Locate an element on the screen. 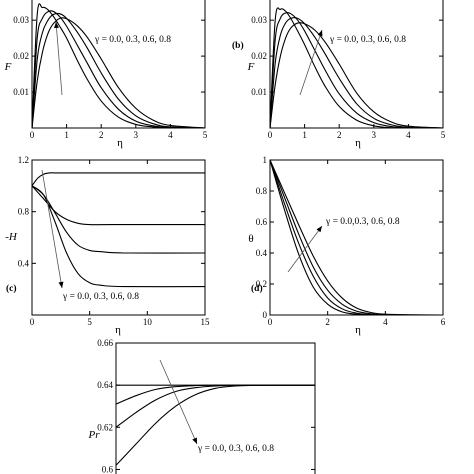 This screenshot has height=474, width=474. y-axis-label: θ is located at coordinates (250, 239).